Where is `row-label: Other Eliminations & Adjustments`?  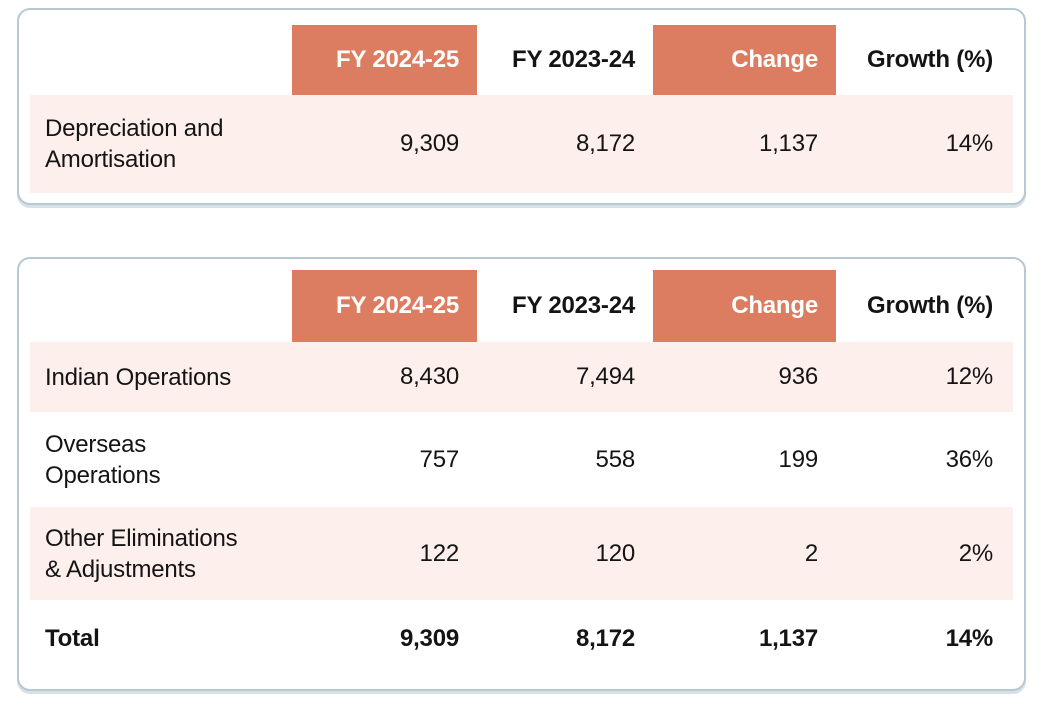 row-label: Other Eliminations & Adjustments is located at coordinates (141, 553).